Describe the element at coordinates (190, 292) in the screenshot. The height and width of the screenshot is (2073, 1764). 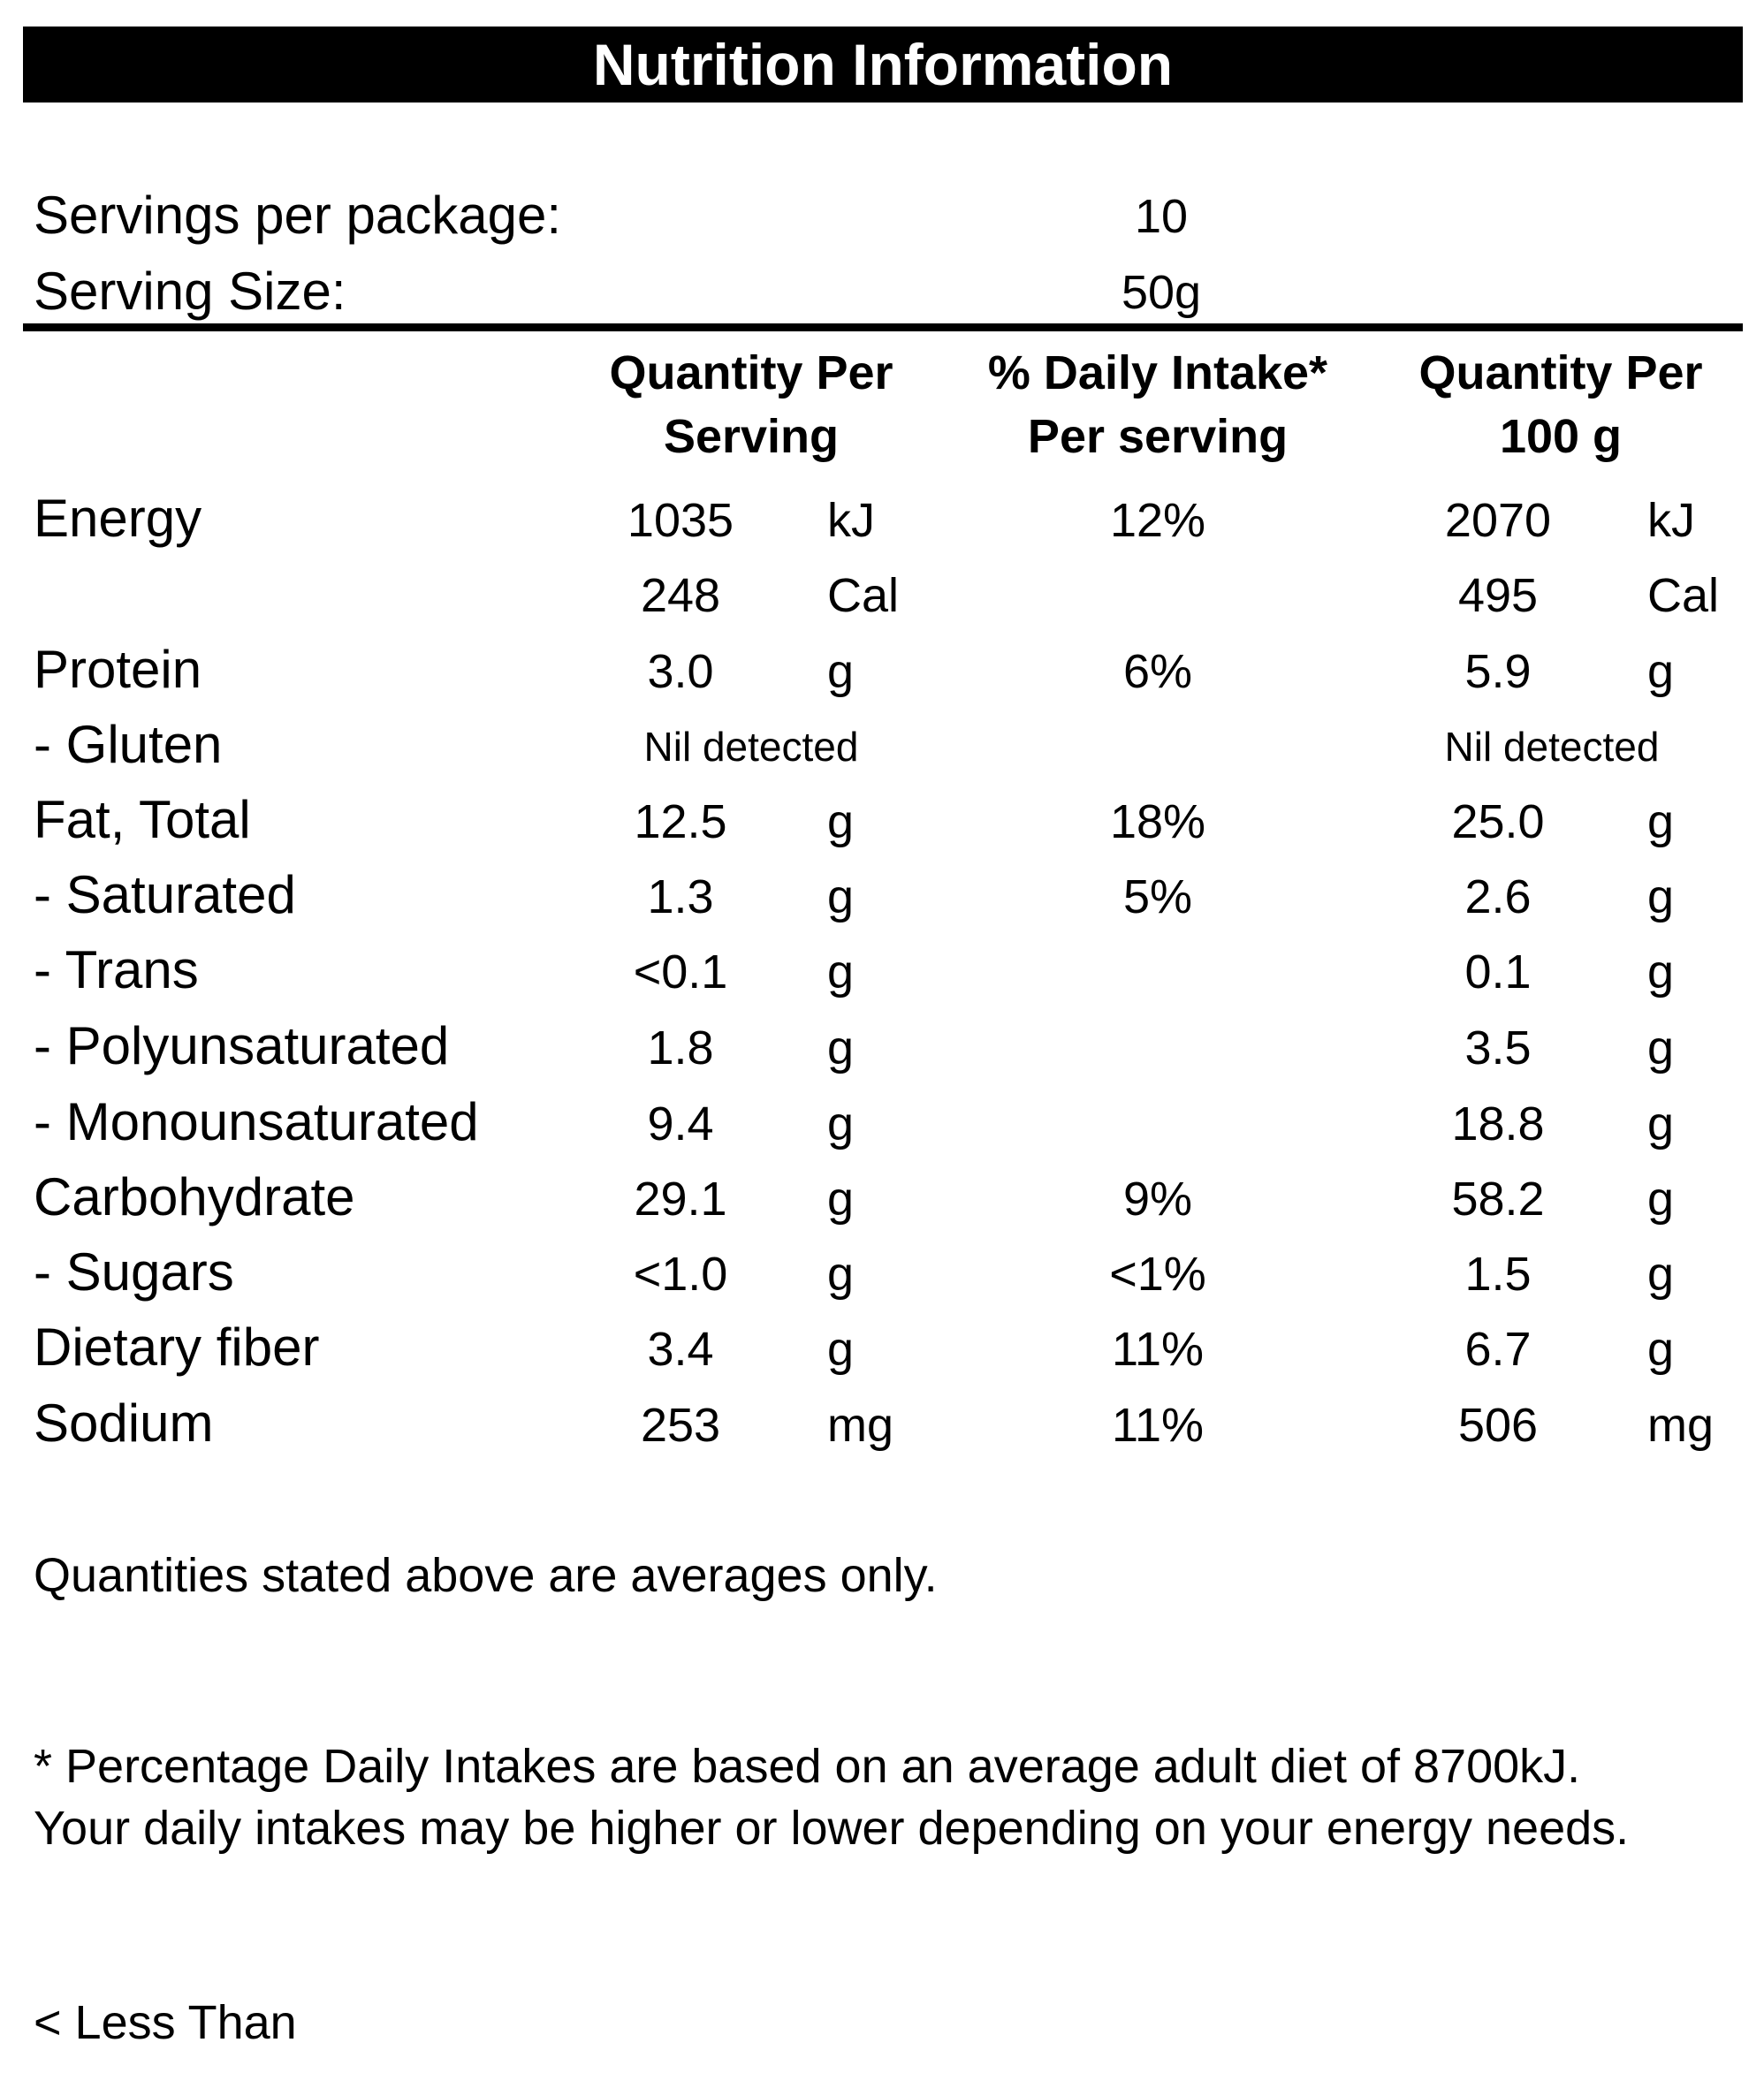
I see `serving-size-label: Serving Size:` at that location.